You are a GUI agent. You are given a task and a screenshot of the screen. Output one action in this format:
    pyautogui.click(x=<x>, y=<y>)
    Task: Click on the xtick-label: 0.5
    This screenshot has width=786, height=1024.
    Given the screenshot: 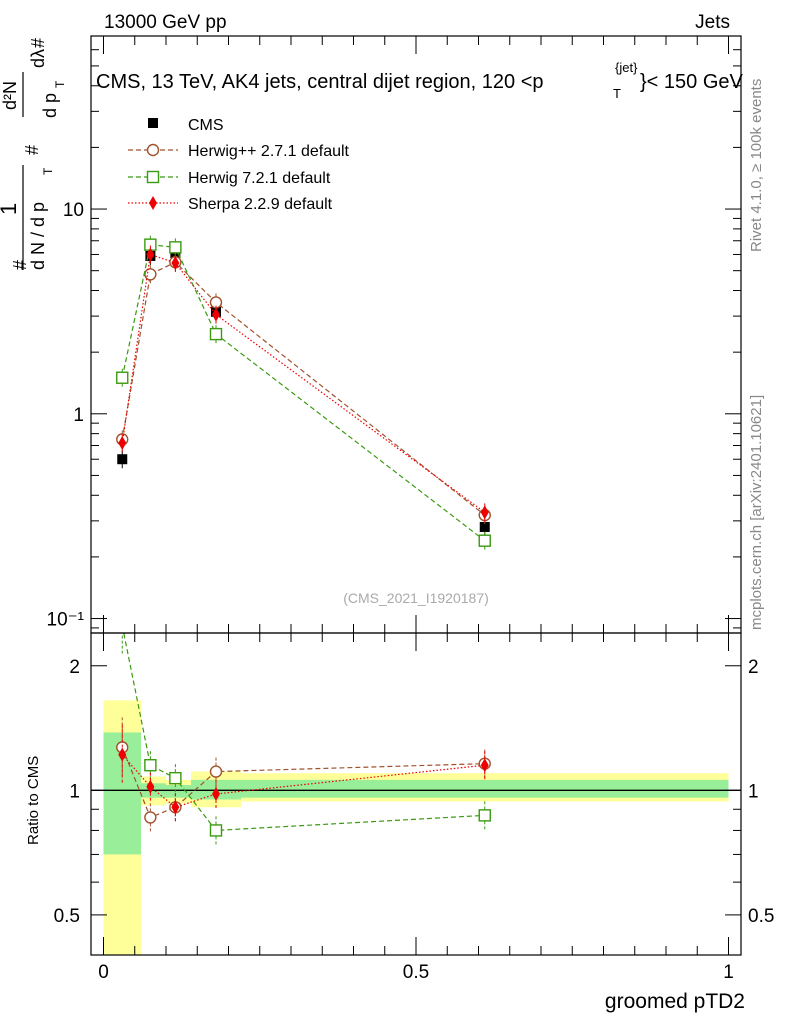 What is the action you would take?
    pyautogui.click(x=416, y=972)
    